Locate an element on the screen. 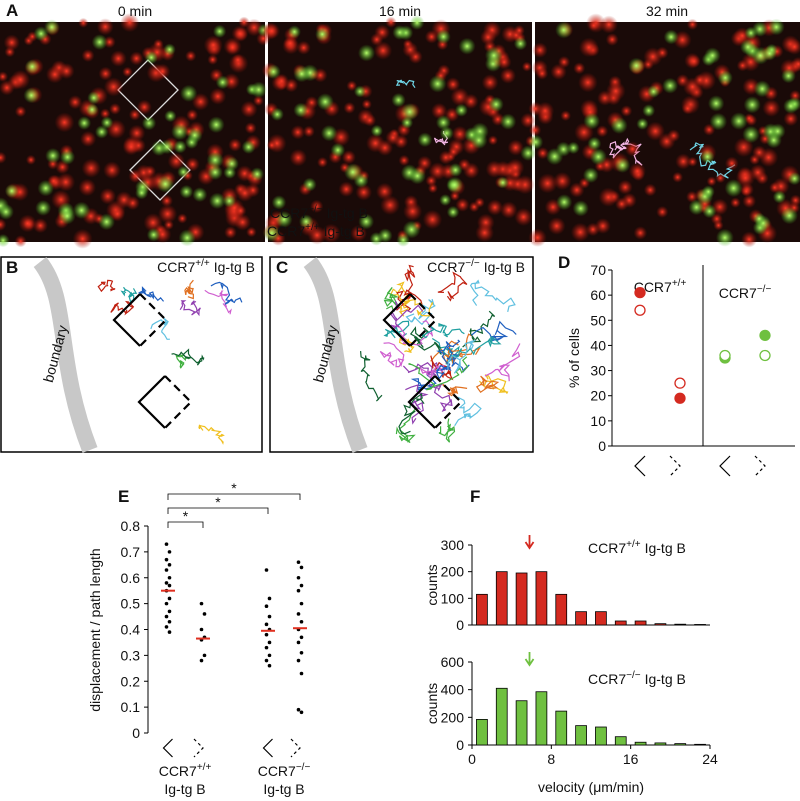 This screenshot has height=801, width=800. panel-letter: E is located at coordinates (123, 496).